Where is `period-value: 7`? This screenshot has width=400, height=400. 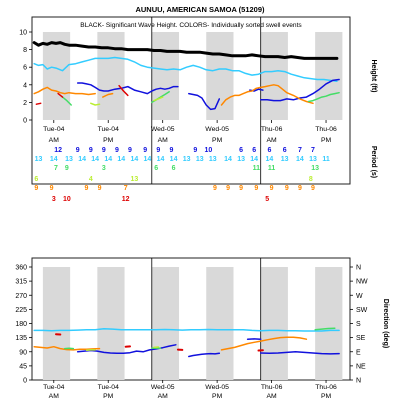 period-value: 7 is located at coordinates (56, 168).